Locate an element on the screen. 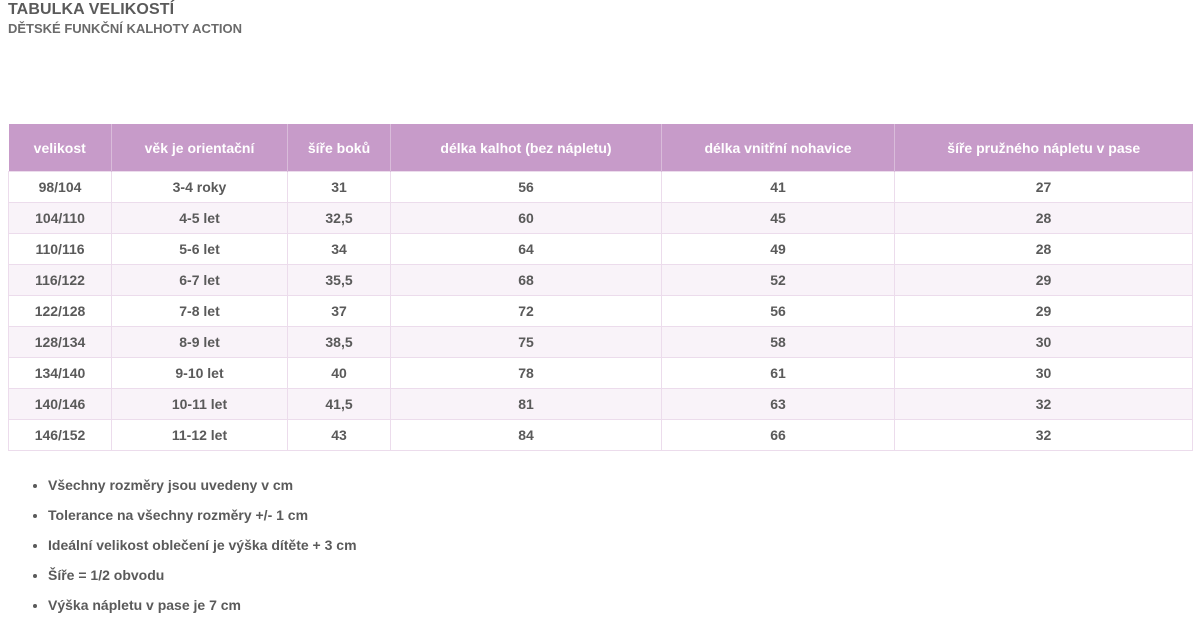 This screenshot has height=640, width=1200. column-header: věk je orientační is located at coordinates (199, 148).